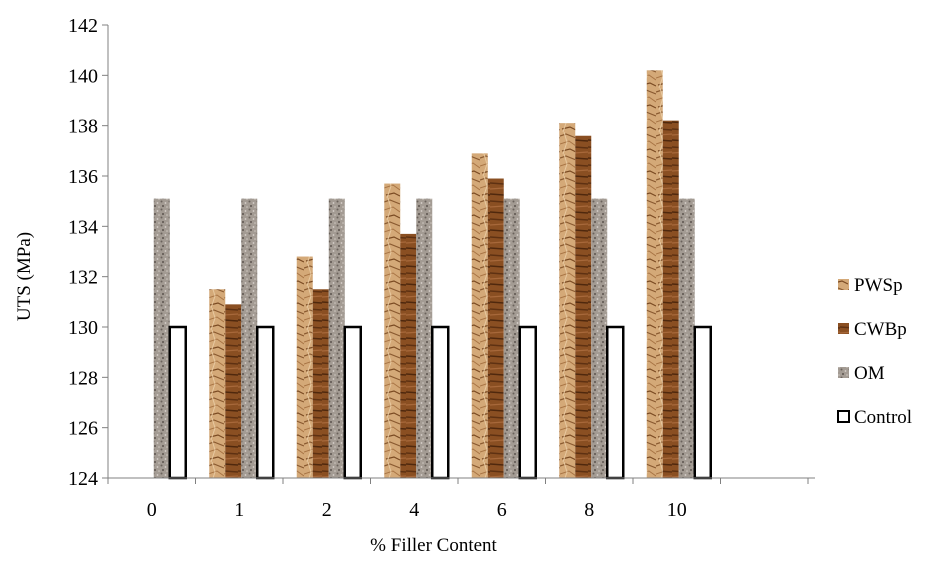 This screenshot has height=562, width=946. What do you see at coordinates (880, 329) in the screenshot?
I see `legend-label-cwbp: CWBp` at bounding box center [880, 329].